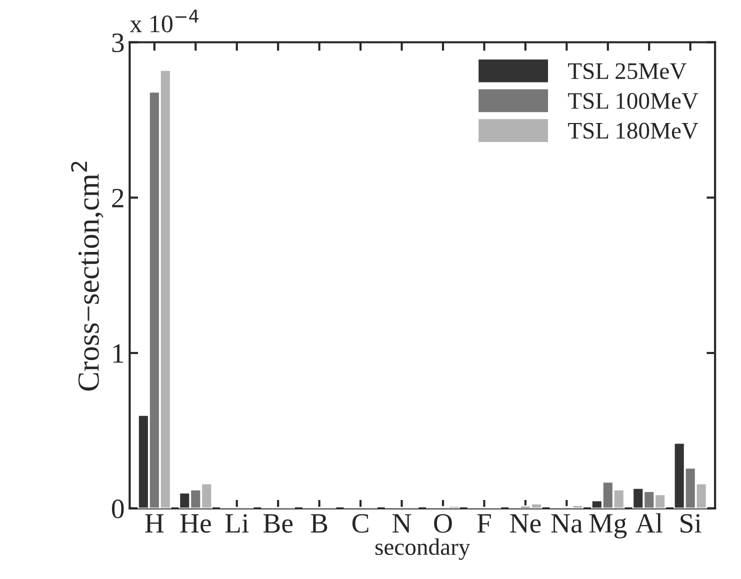 This screenshot has height=579, width=741. I want to click on x-tick-label: C, so click(360, 523).